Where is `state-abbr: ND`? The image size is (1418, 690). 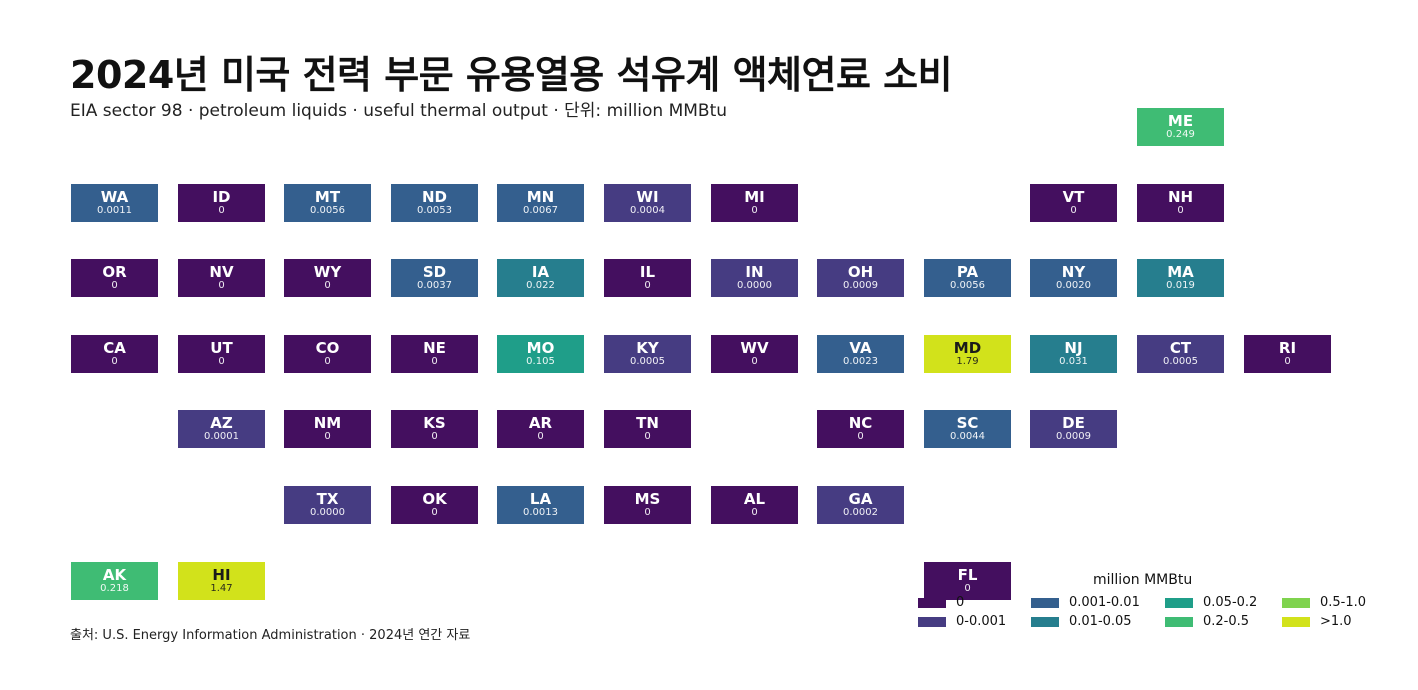
state-abbr: ND is located at coordinates (434, 197).